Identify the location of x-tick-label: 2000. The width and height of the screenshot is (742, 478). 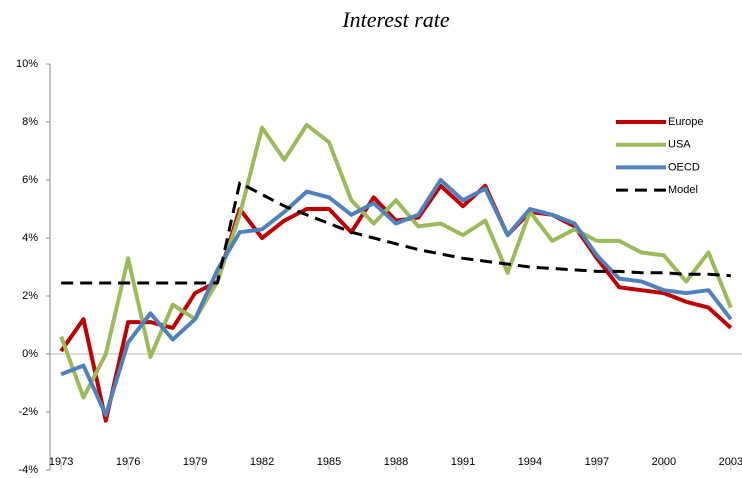
(664, 462).